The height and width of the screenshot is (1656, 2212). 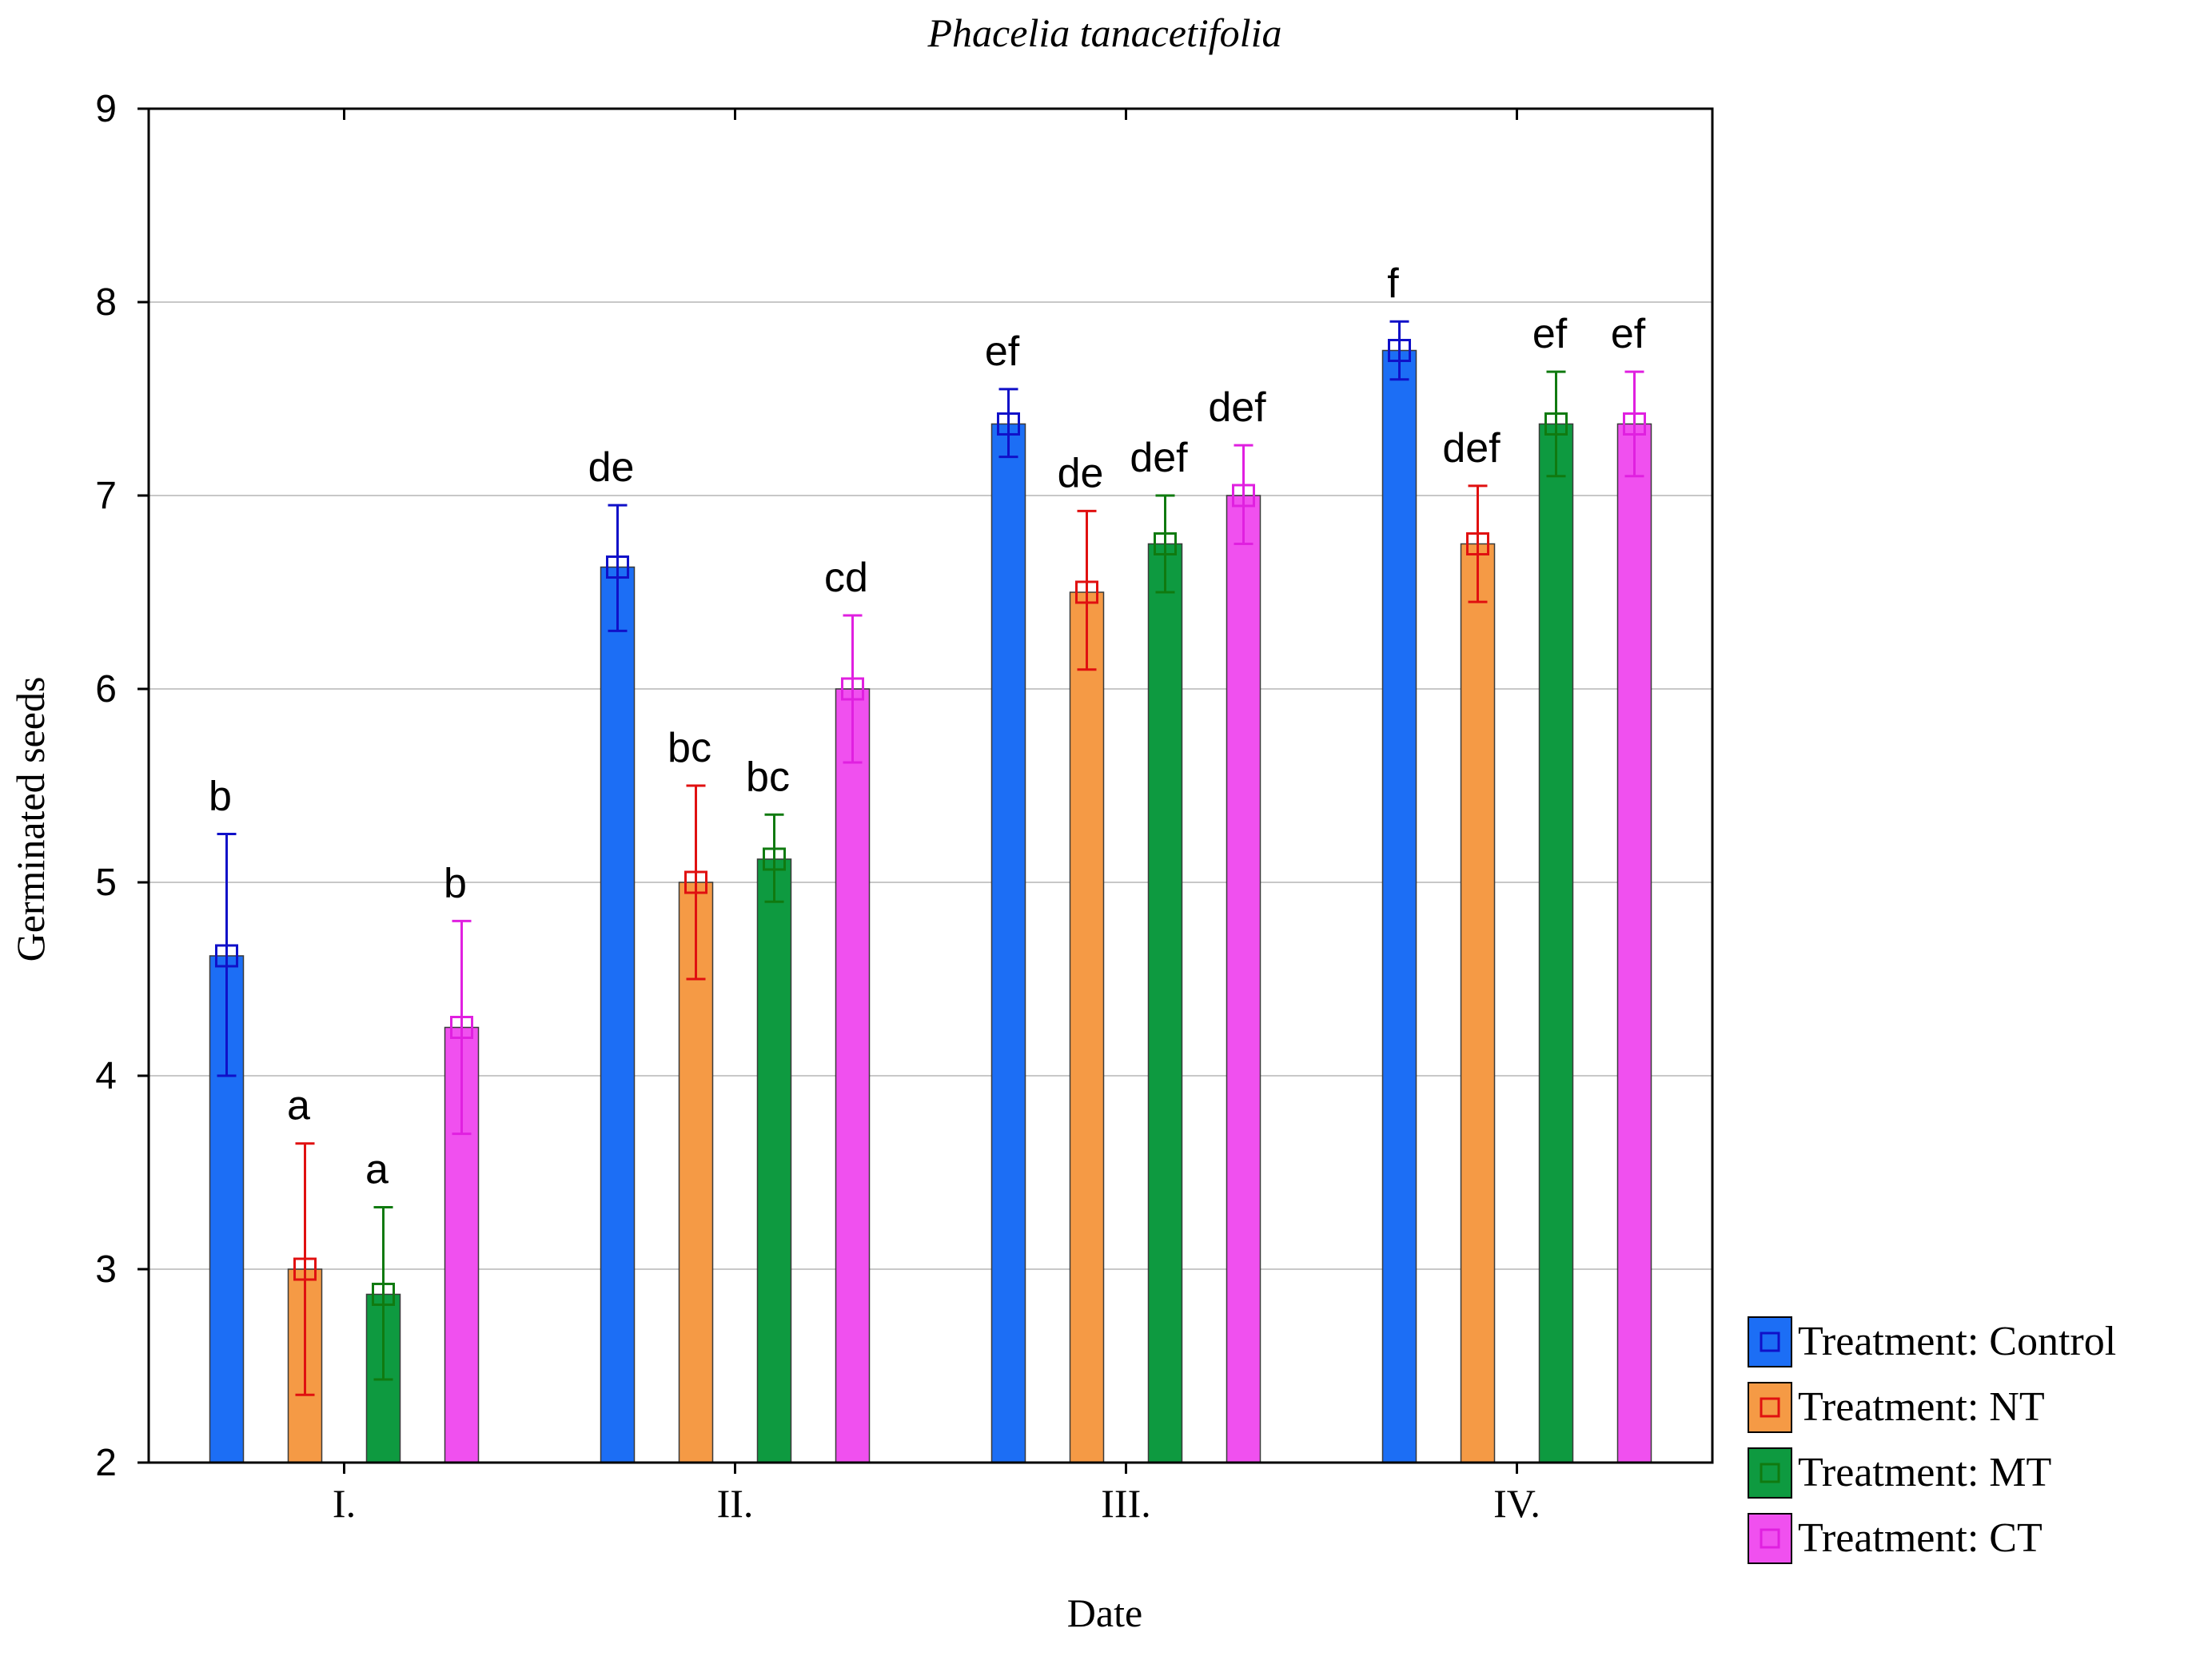 What do you see at coordinates (106, 883) in the screenshot?
I see `y-tick-label: 5` at bounding box center [106, 883].